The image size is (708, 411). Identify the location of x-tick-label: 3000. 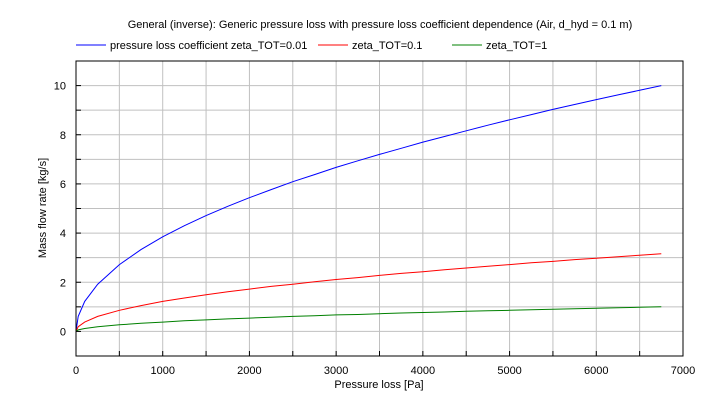
(336, 371).